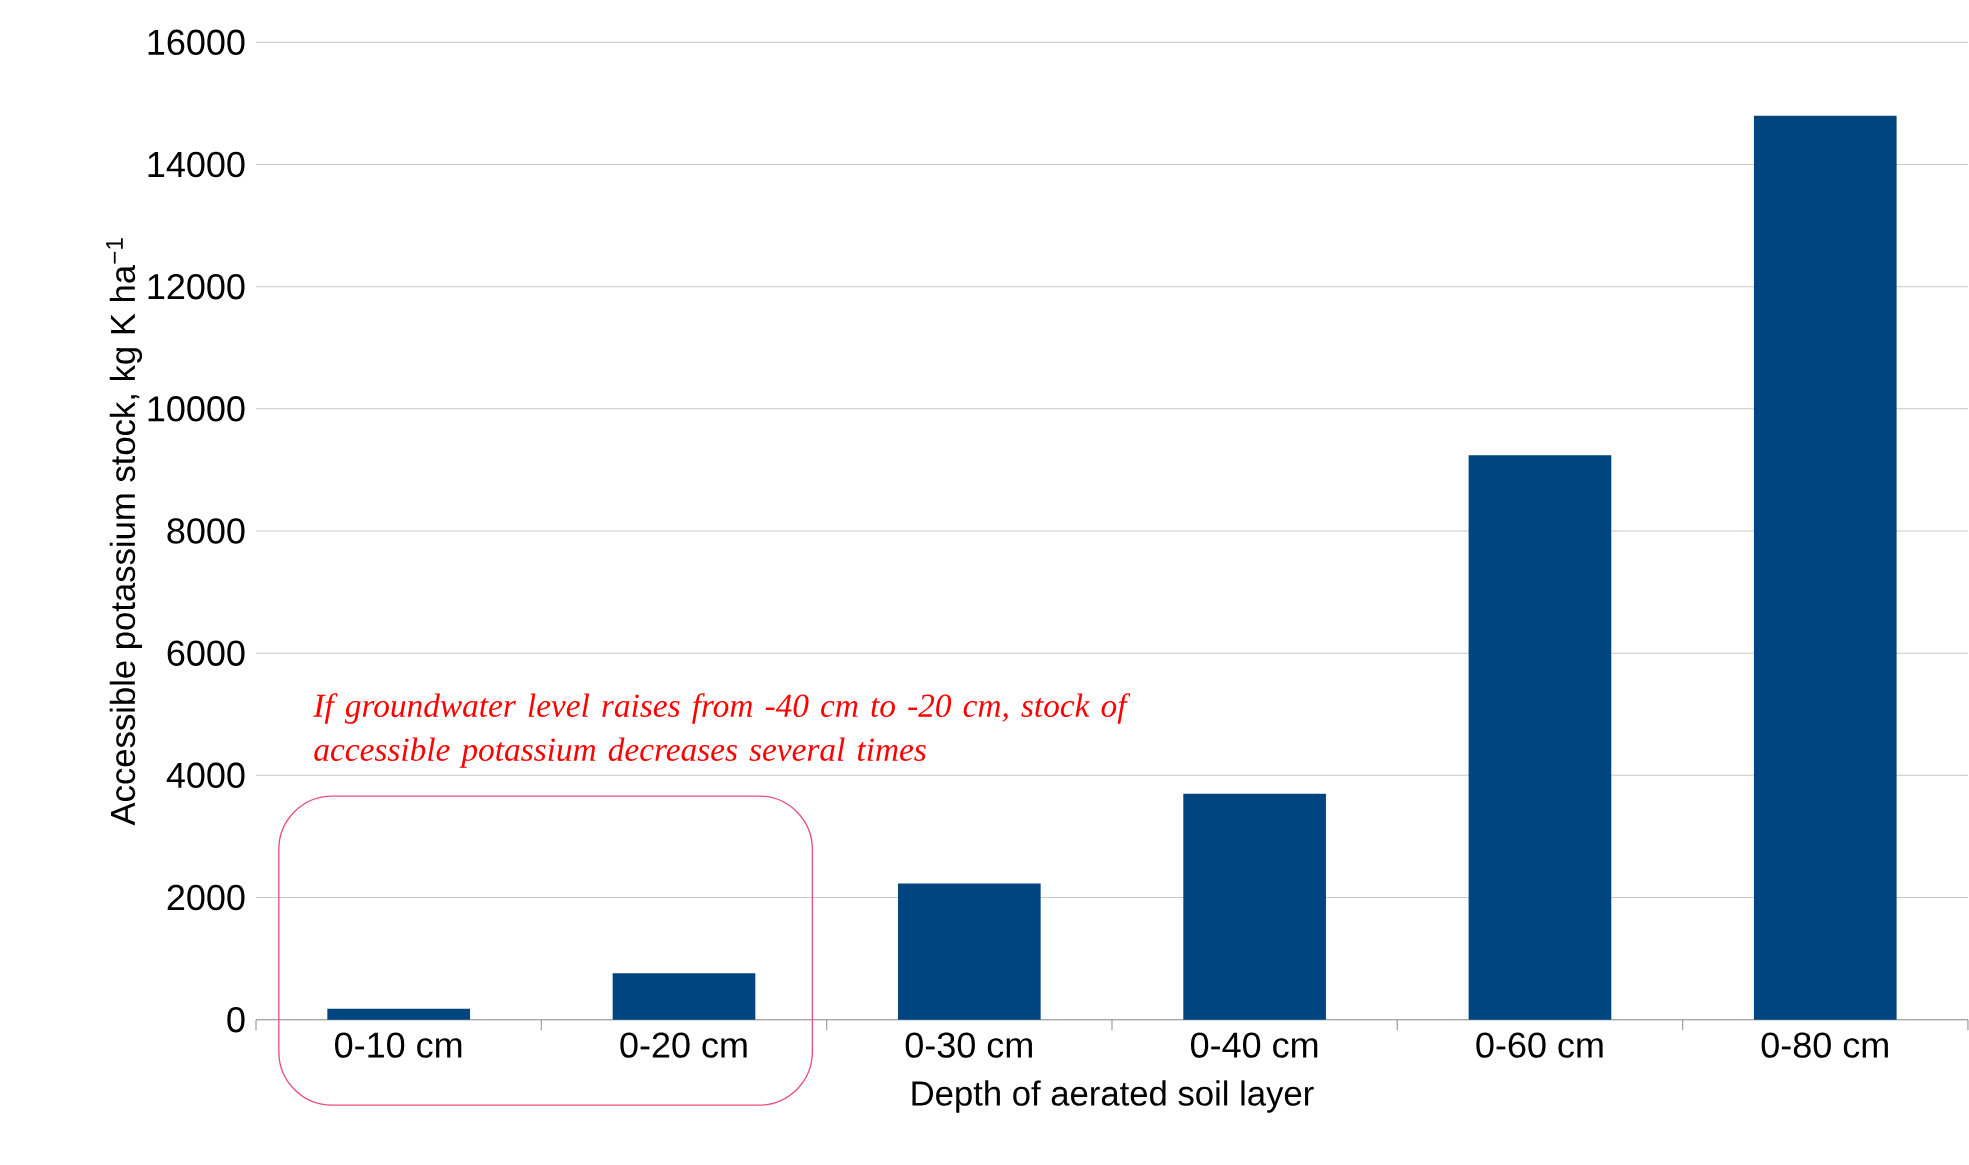 This screenshot has height=1165, width=1969. What do you see at coordinates (196, 409) in the screenshot?
I see `y-tick-label: 10000` at bounding box center [196, 409].